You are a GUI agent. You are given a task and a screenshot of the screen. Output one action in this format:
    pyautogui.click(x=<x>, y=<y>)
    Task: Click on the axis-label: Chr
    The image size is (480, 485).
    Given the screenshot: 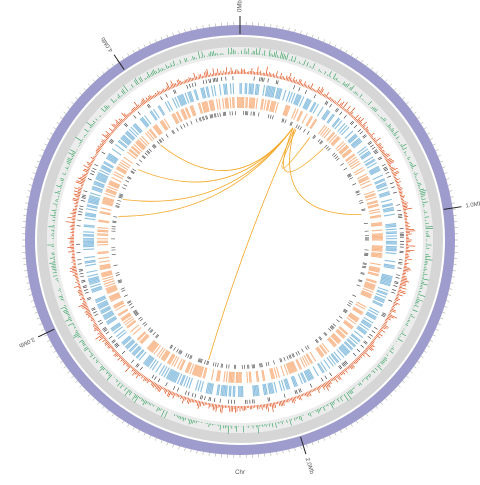 What is the action you would take?
    pyautogui.click(x=240, y=473)
    